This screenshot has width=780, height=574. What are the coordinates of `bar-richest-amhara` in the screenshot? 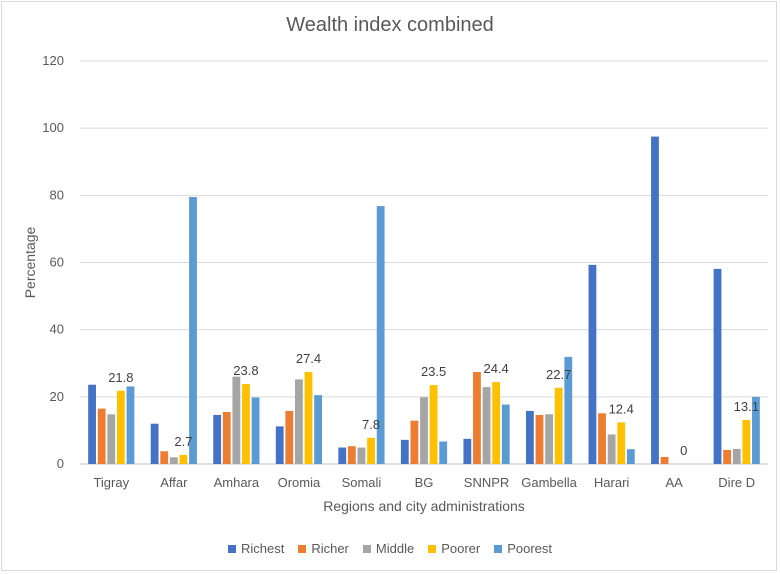 It's located at (217, 439).